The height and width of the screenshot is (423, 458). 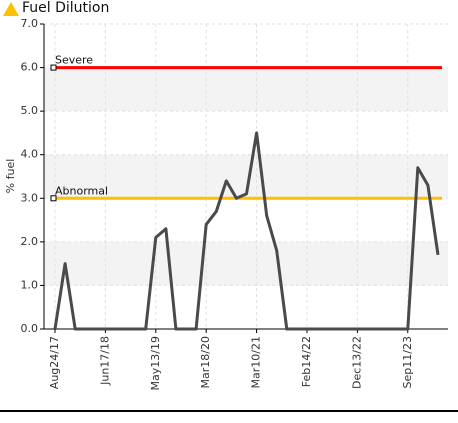 I want to click on y-tick-label: 7.0, so click(x=30, y=23).